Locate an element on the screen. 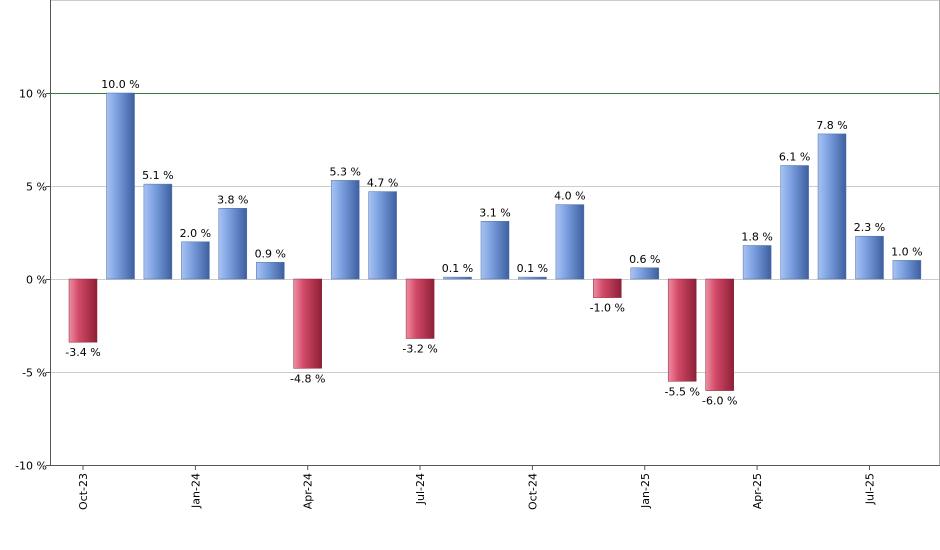  data-label: -3.2 % is located at coordinates (419, 349).